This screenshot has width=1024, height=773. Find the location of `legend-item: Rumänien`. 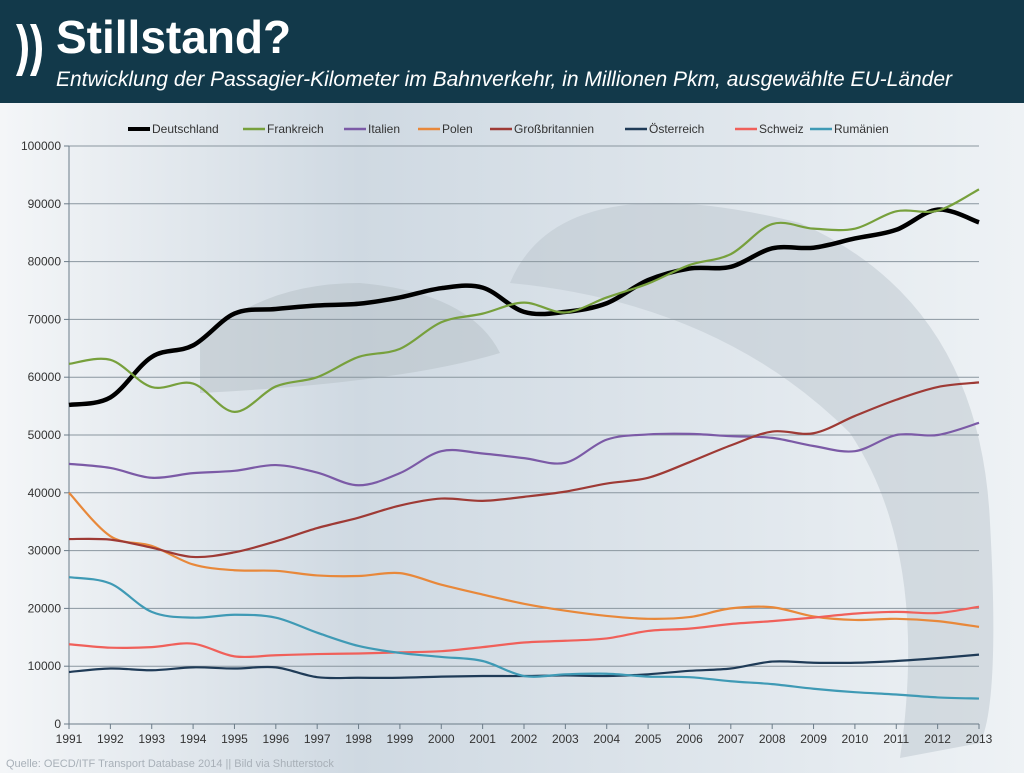

legend-item: Rumänien is located at coordinates (849, 129).